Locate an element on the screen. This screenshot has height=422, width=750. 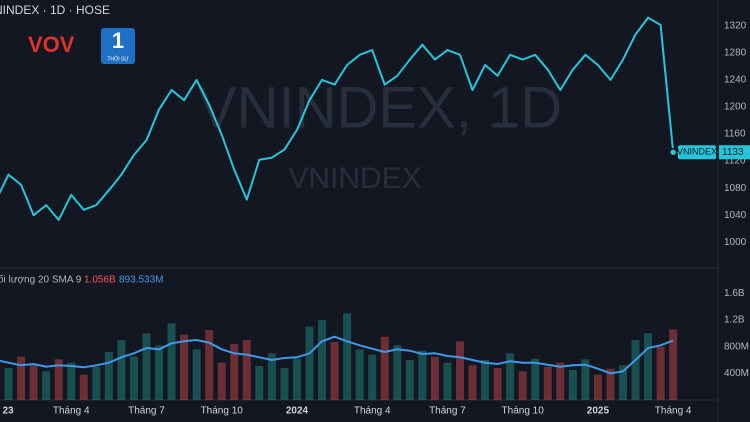
x-tick-label: 23 is located at coordinates (8, 411).